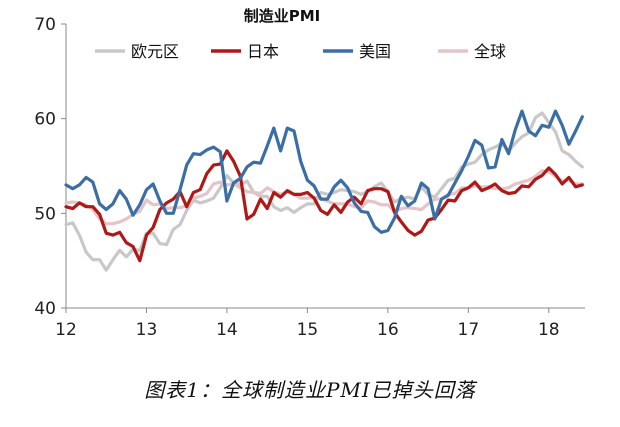  What do you see at coordinates (45, 25) in the screenshot?
I see `y-tick-label: 70` at bounding box center [45, 25].